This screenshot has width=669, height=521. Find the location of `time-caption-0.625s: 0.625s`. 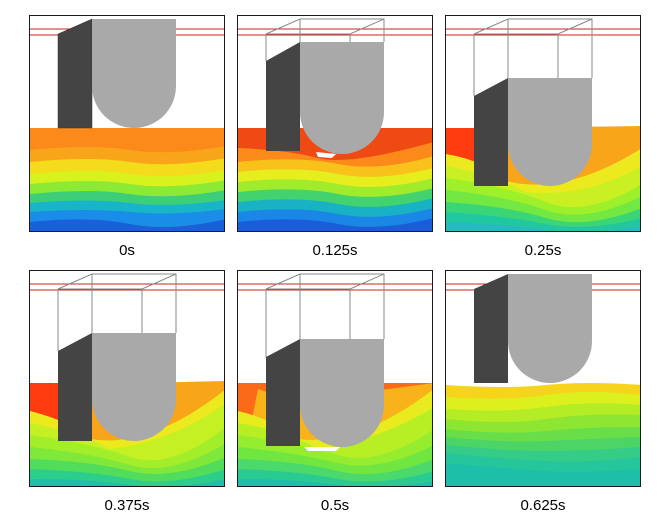

time-caption-0.625s: 0.625s is located at coordinates (543, 505).